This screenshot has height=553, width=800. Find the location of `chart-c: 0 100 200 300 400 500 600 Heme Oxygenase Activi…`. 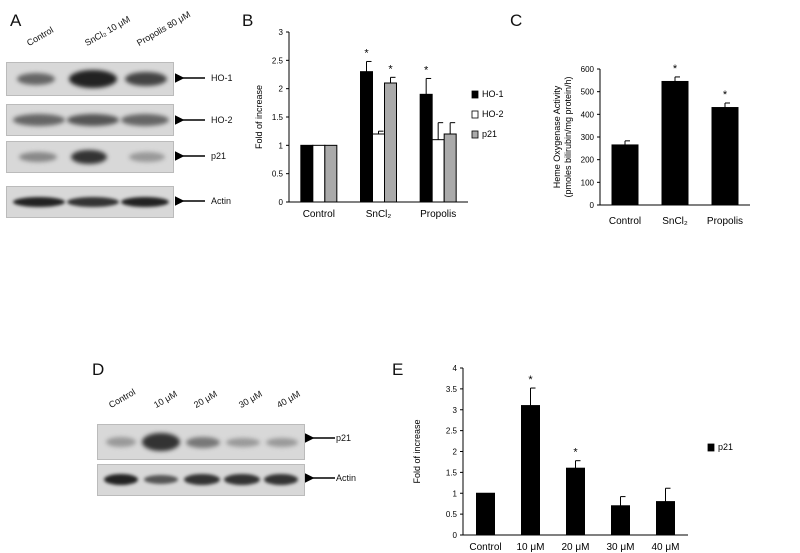

chart-c: 0 100 200 300 400 500 600 Heme Oxygenase Activi… is located at coordinates (651, 145).